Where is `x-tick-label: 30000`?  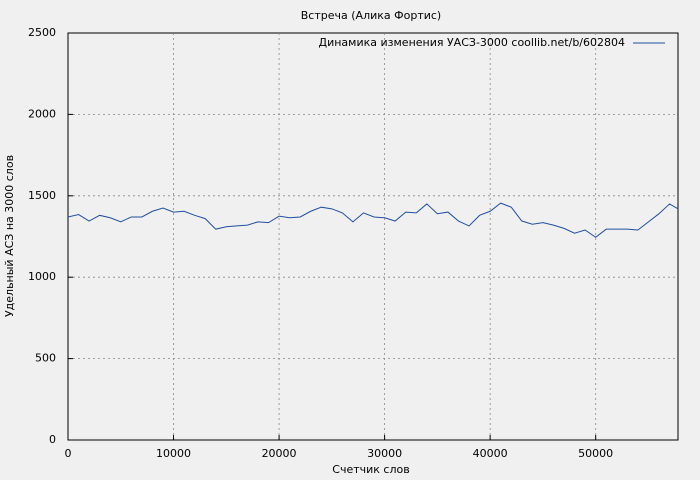
x-tick-label: 30000 is located at coordinates (384, 453).